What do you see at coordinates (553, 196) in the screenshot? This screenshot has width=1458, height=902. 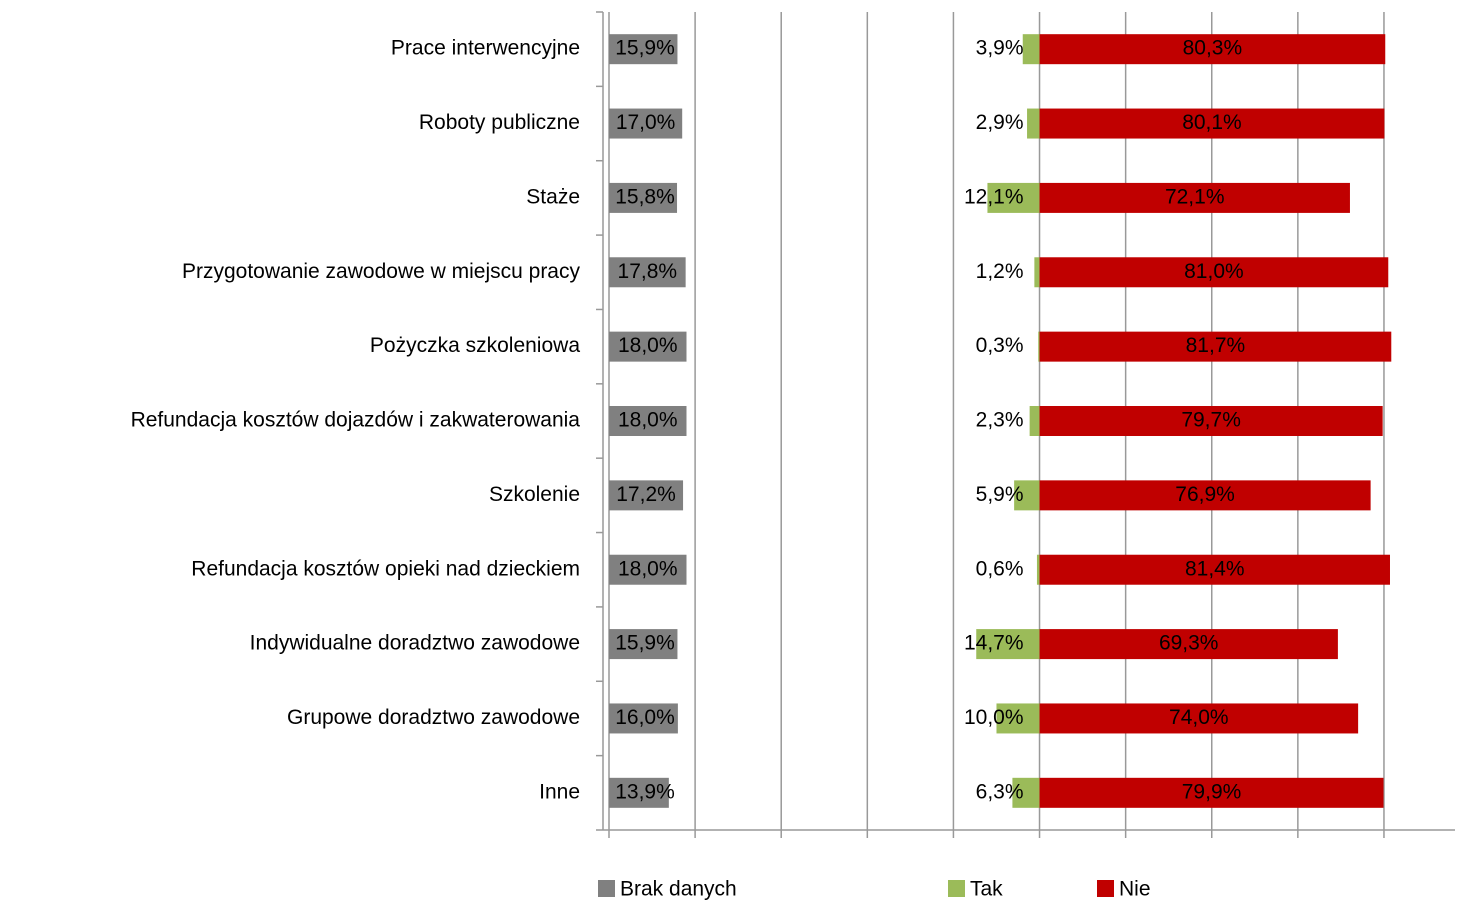 I see `y-tick-label: Staże` at bounding box center [553, 196].